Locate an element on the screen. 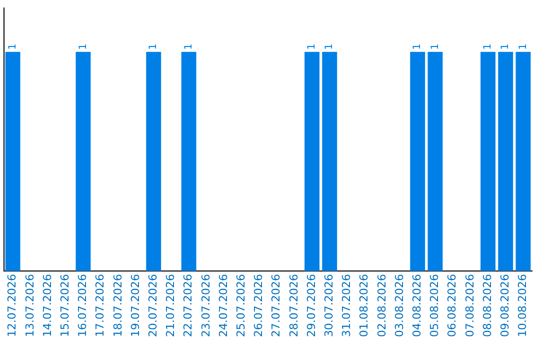 Image resolution: width=540 pixels, height=340 pixels. x-tick-label: 19.07.2026 is located at coordinates (135, 306).